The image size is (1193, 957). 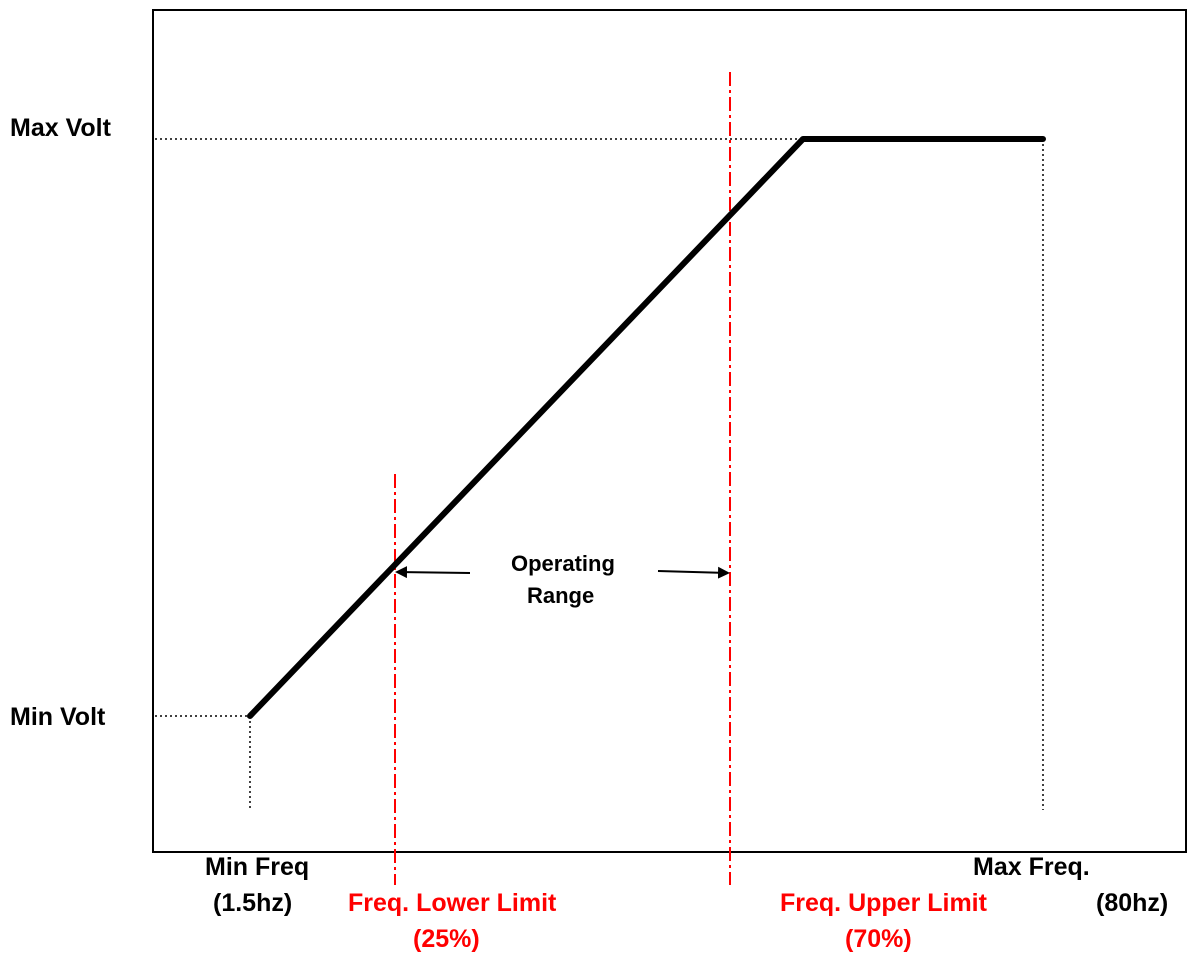 I want to click on min-freq-value: (1.5hz), so click(x=253, y=903).